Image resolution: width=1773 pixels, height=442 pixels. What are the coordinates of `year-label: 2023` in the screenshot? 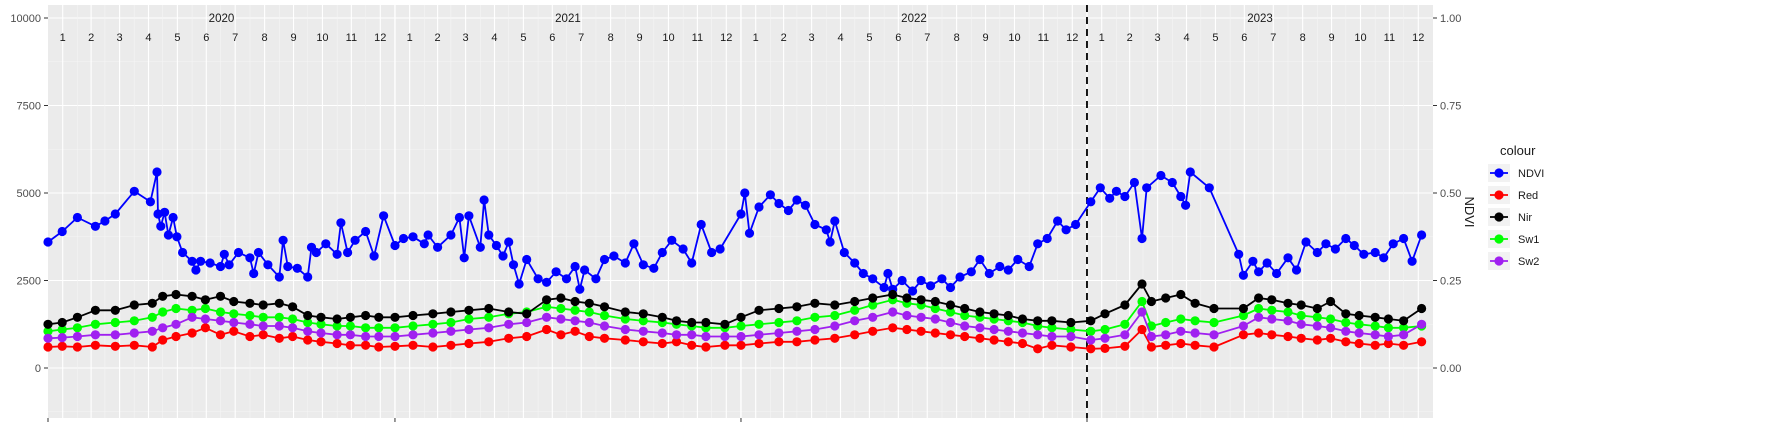 It's located at (1260, 19).